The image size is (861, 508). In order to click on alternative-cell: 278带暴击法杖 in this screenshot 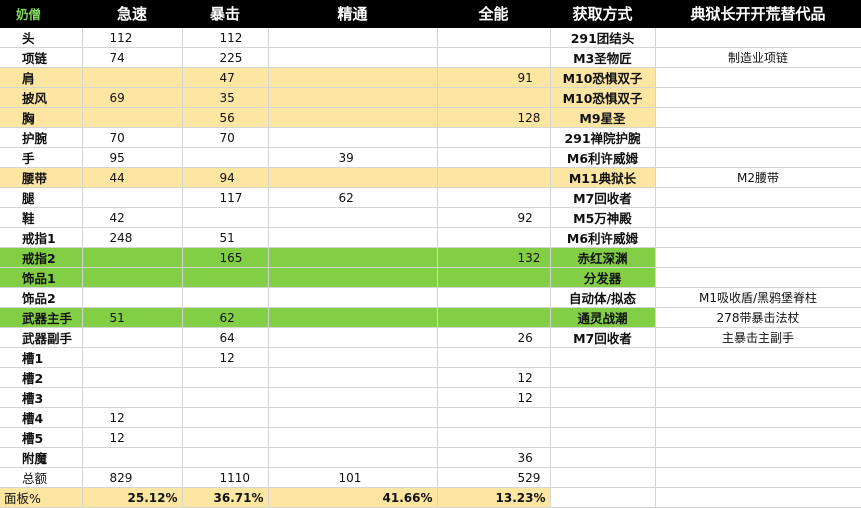, I will do `click(758, 317)`.